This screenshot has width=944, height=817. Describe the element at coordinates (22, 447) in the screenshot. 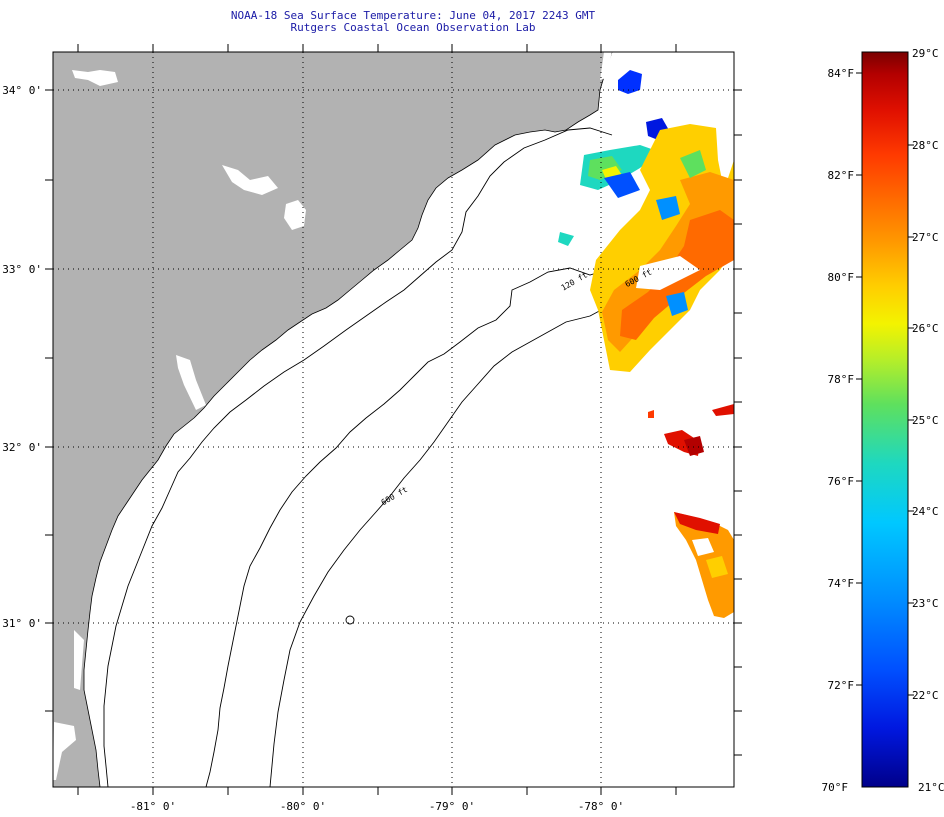

I see `lat-label: 32° 0'` at that location.